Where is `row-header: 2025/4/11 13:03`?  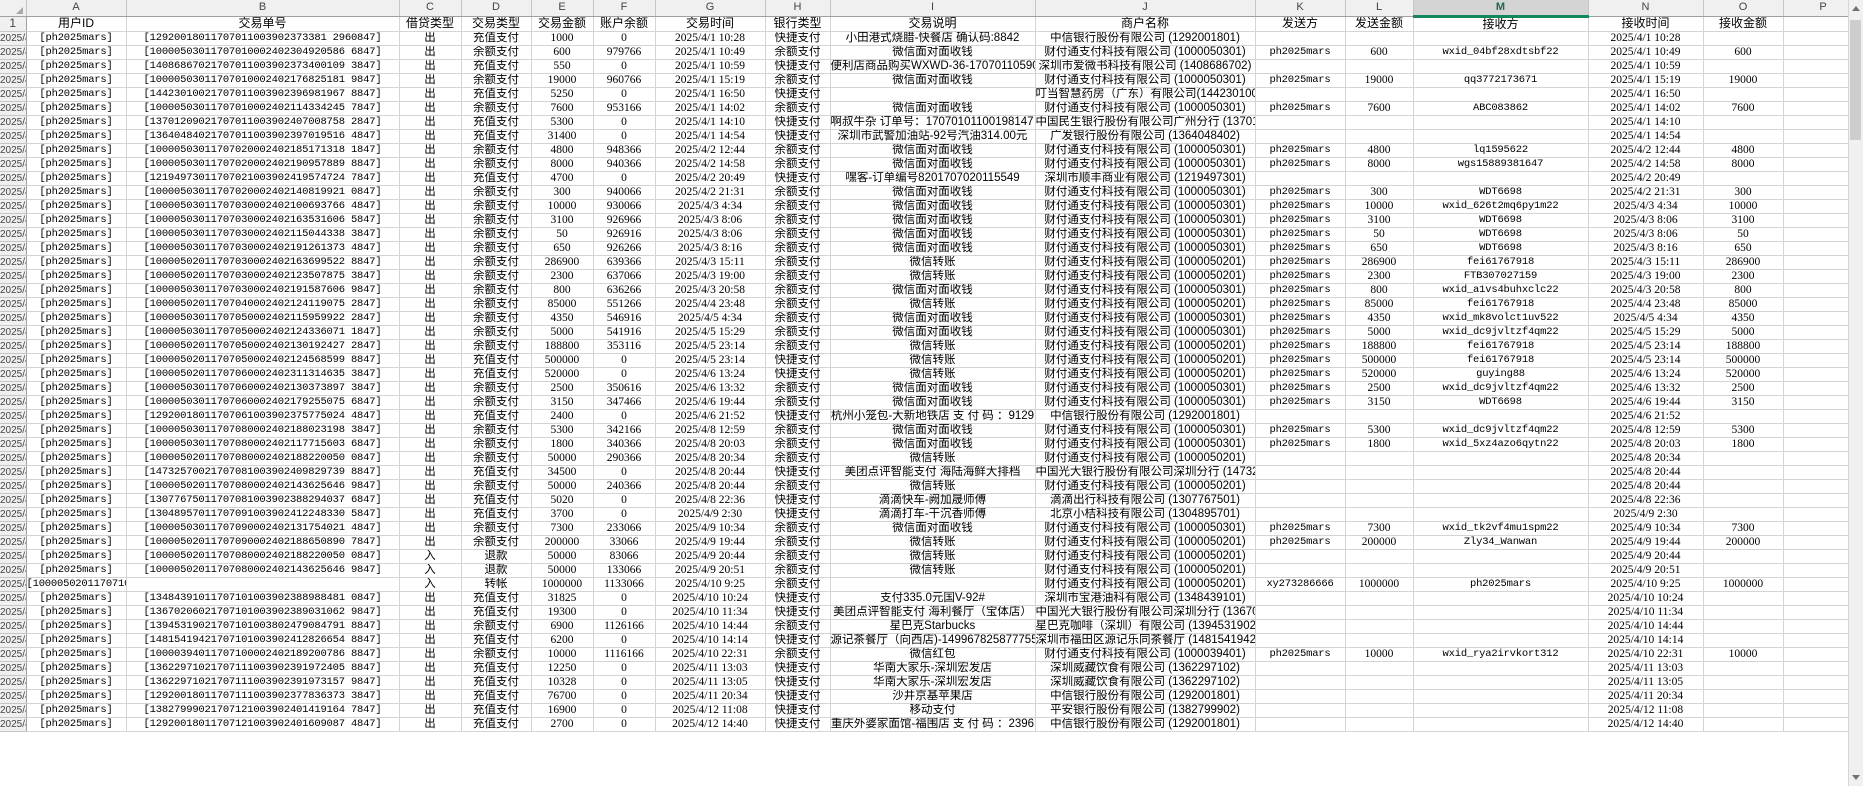 row-header: 2025/4/11 13:03 is located at coordinates (13, 668).